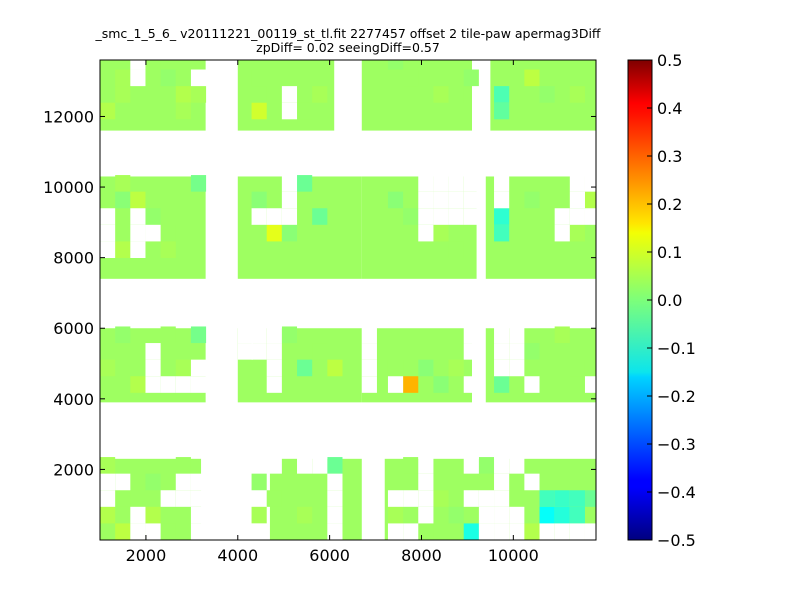 The width and height of the screenshot is (800, 600). What do you see at coordinates (73, 258) in the screenshot?
I see `y-tick-label: 8000` at bounding box center [73, 258].